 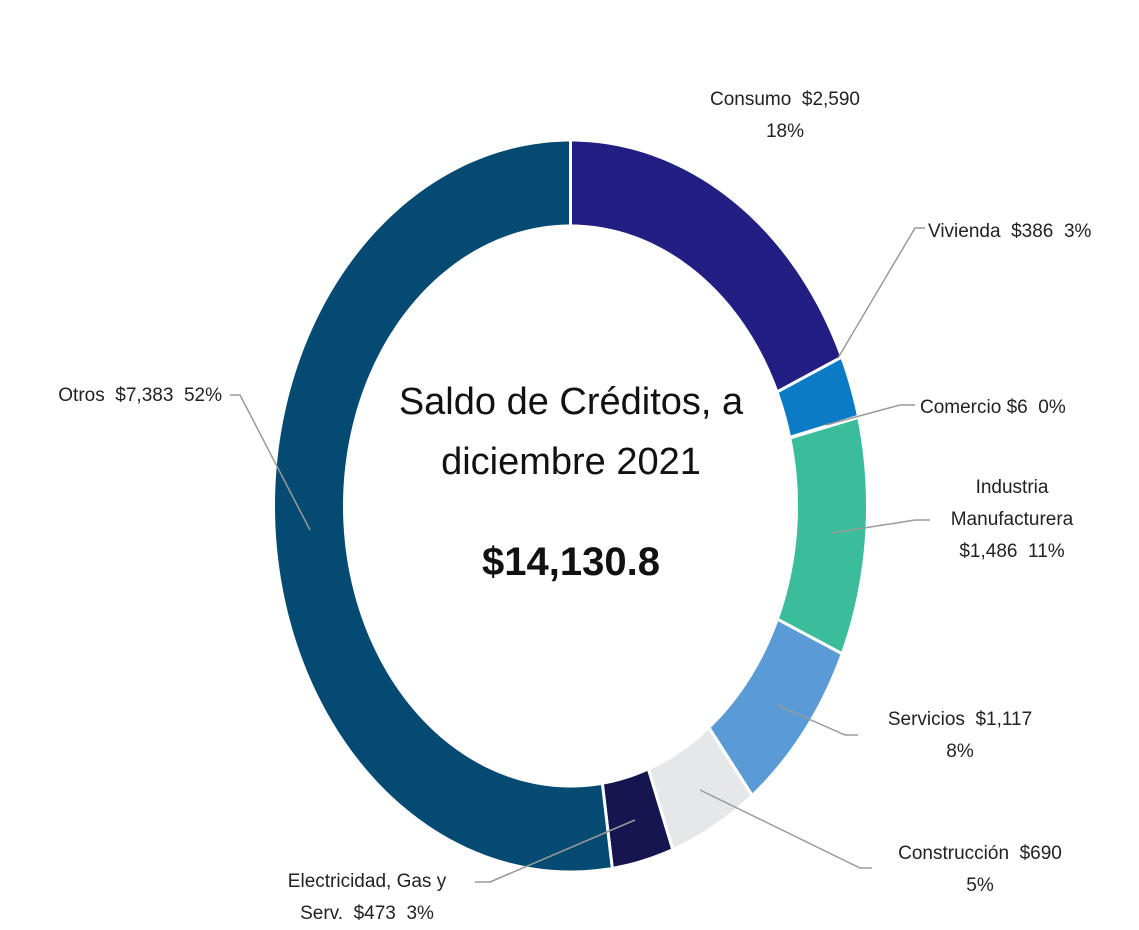 I want to click on label: Electricidad, Gas y Serv. $473 3%, so click(x=367, y=898).